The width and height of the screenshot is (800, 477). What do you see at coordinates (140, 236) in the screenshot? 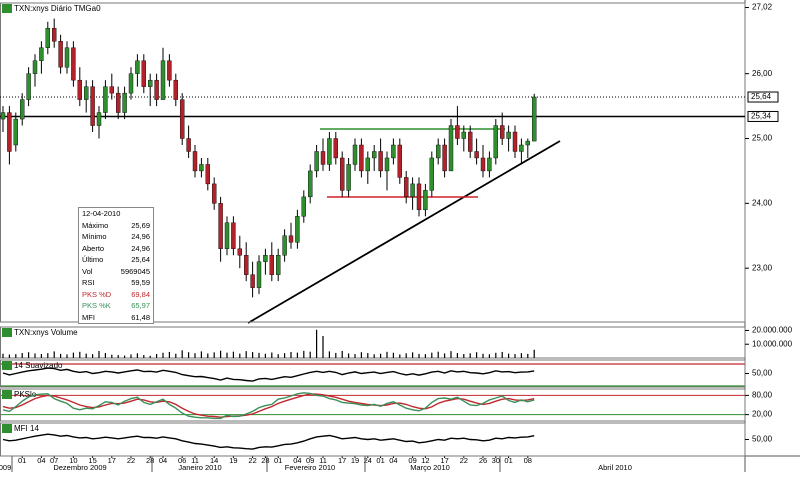
I see `info-value: 24,96` at bounding box center [140, 236].